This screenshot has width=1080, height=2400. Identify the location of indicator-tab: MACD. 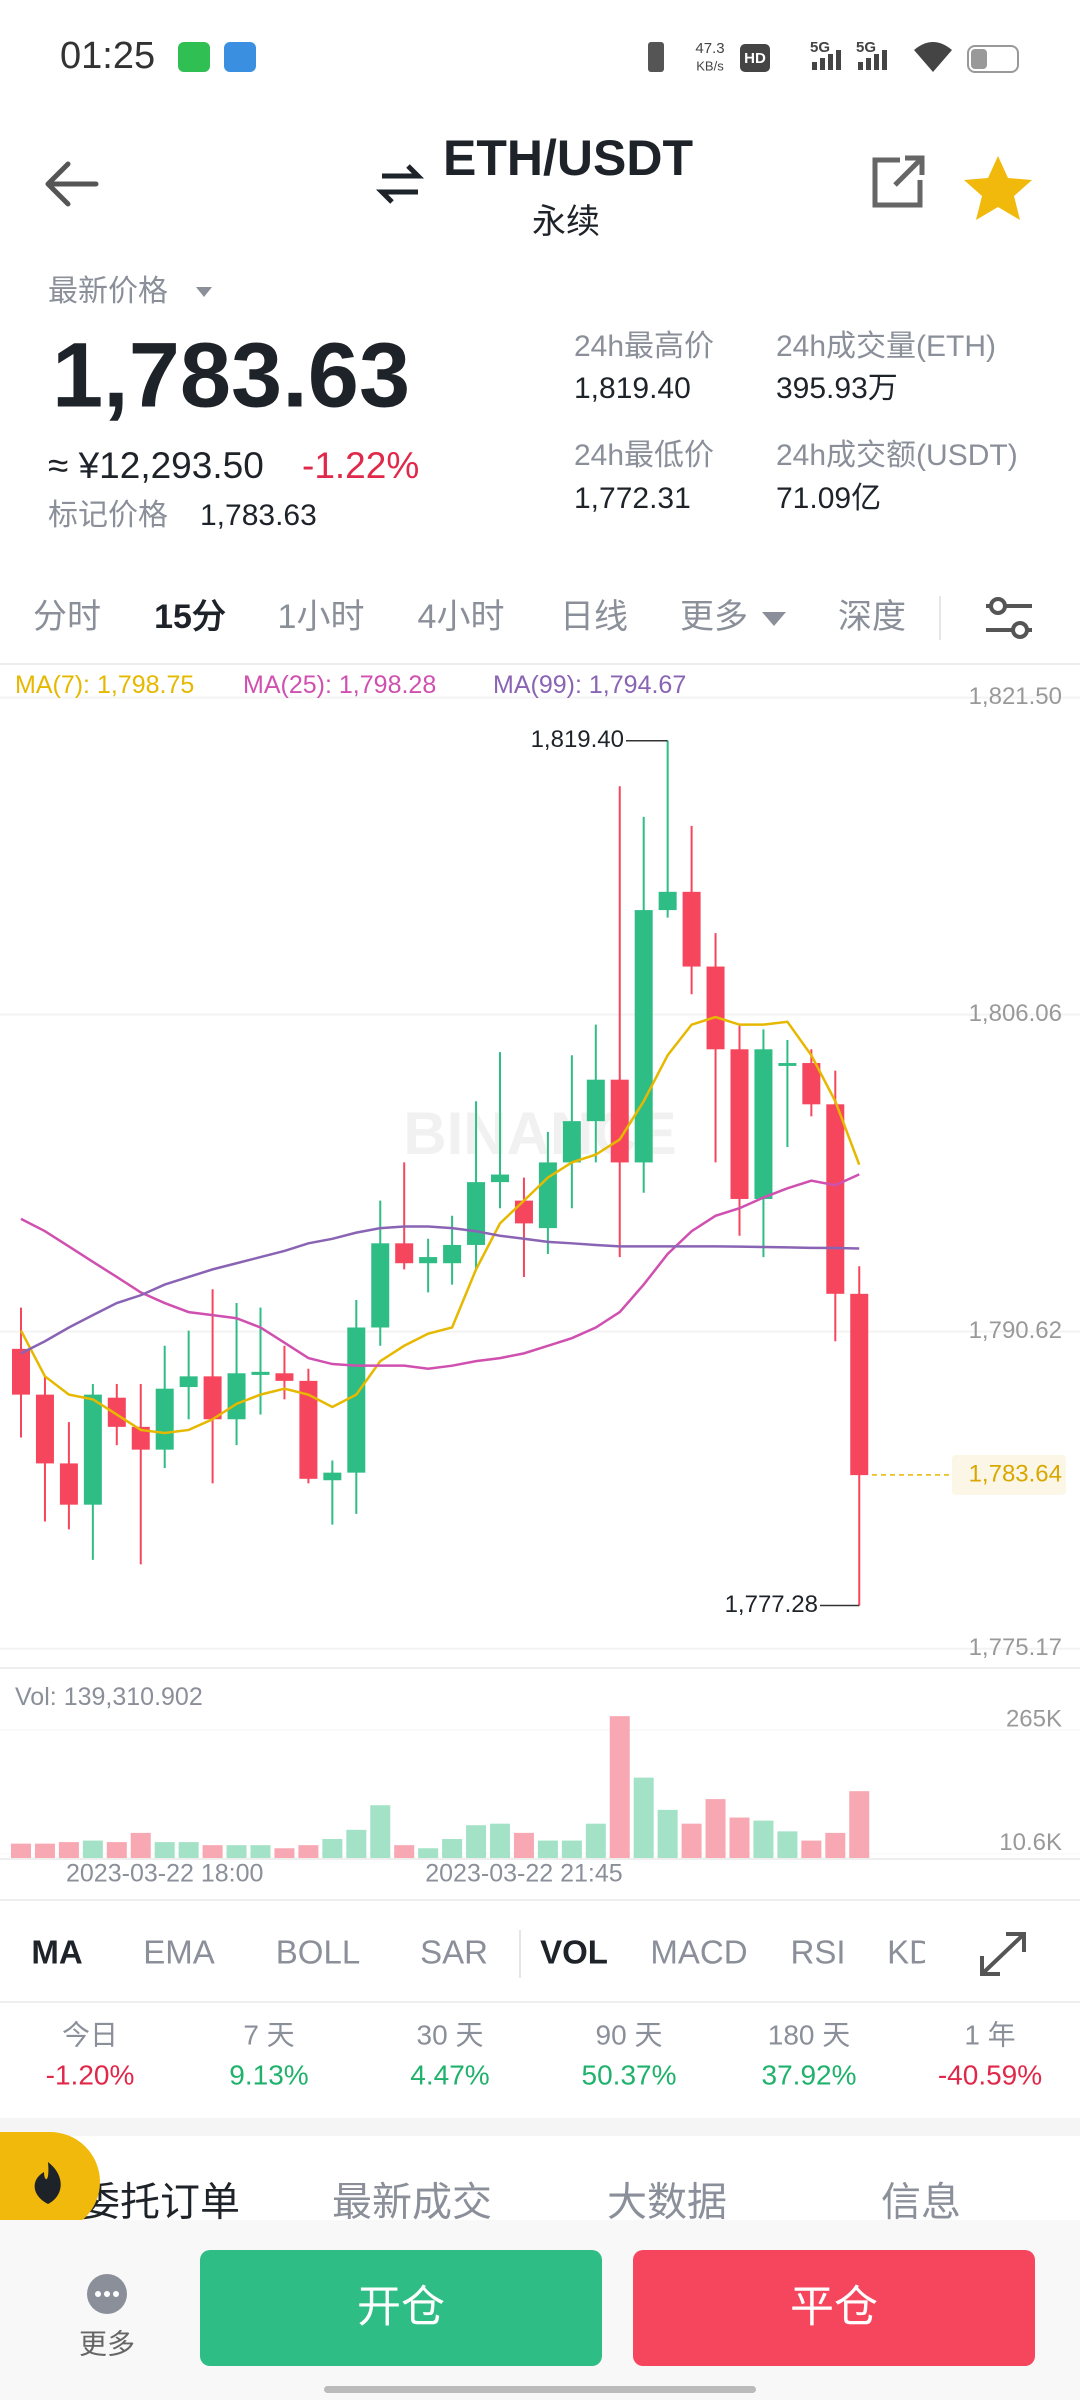
(698, 1952).